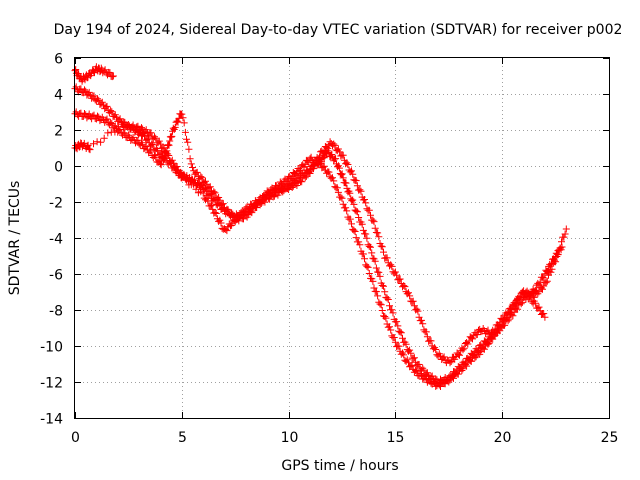 Image resolution: width=640 pixels, height=480 pixels. I want to click on y-axis-label: SDTVAR / TECUs, so click(15, 238).